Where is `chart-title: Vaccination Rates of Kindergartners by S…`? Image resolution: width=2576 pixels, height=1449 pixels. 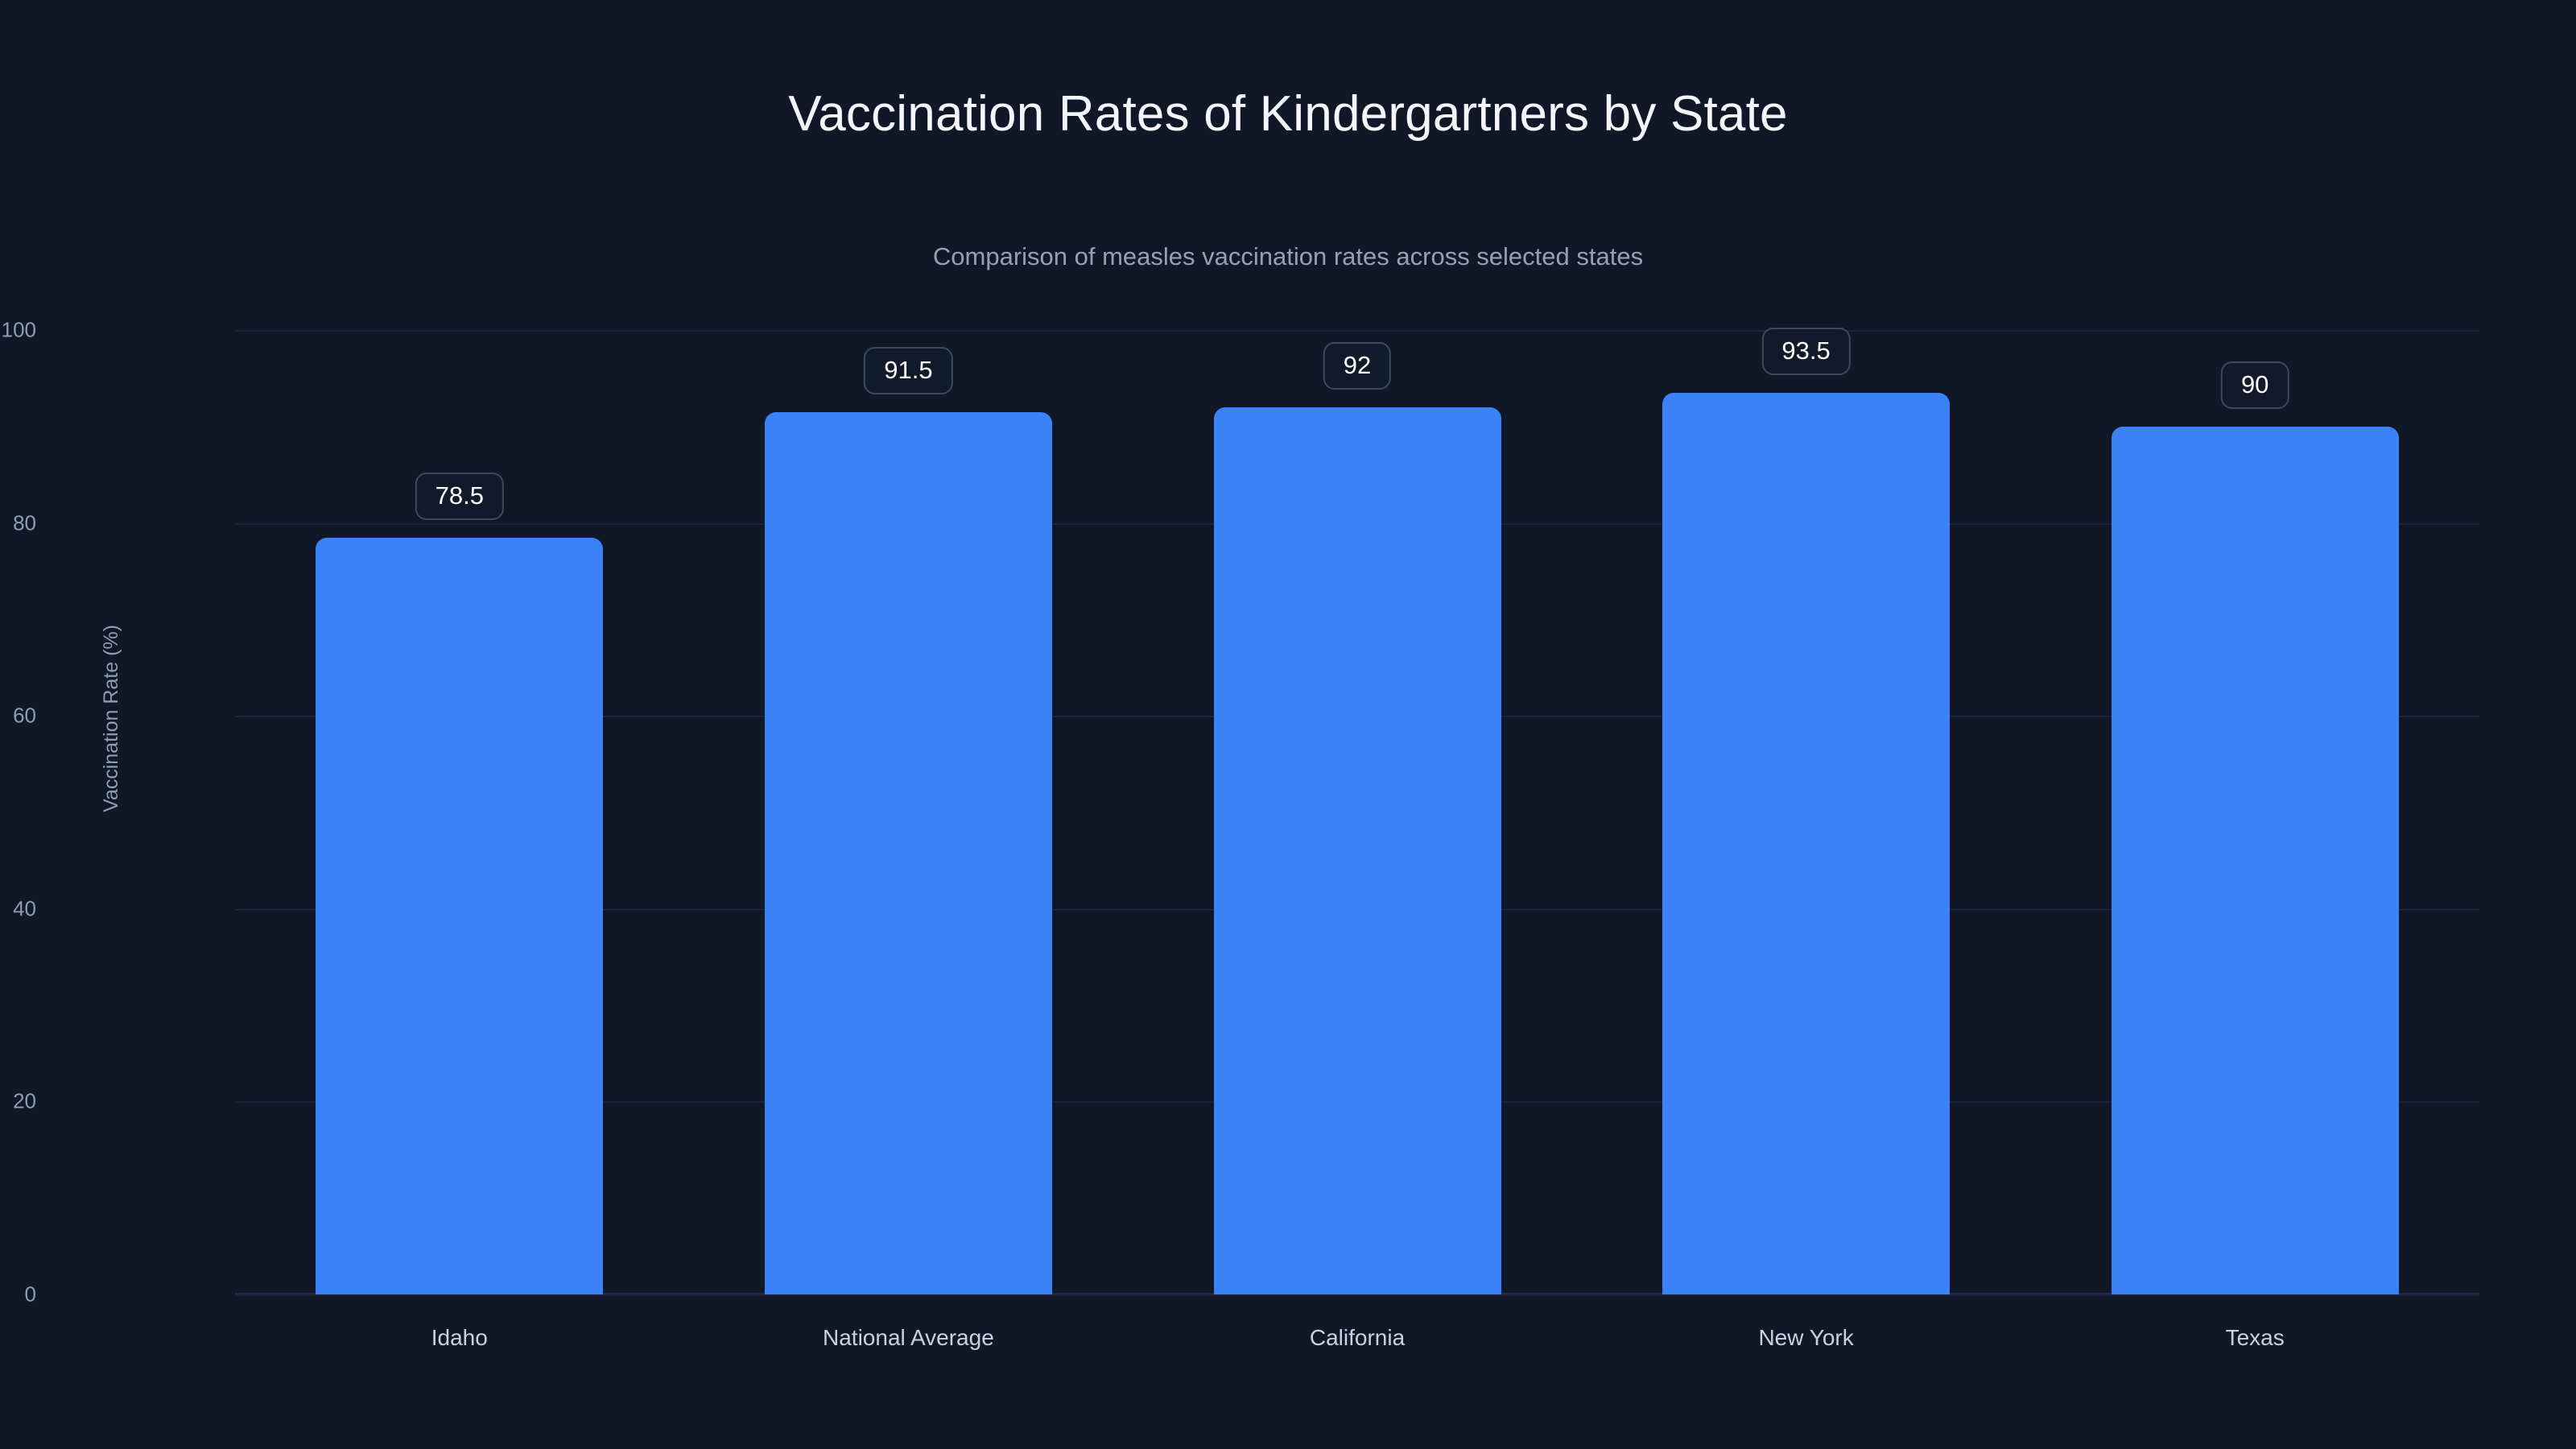 chart-title: Vaccination Rates of Kindergartners by S… is located at coordinates (1288, 114).